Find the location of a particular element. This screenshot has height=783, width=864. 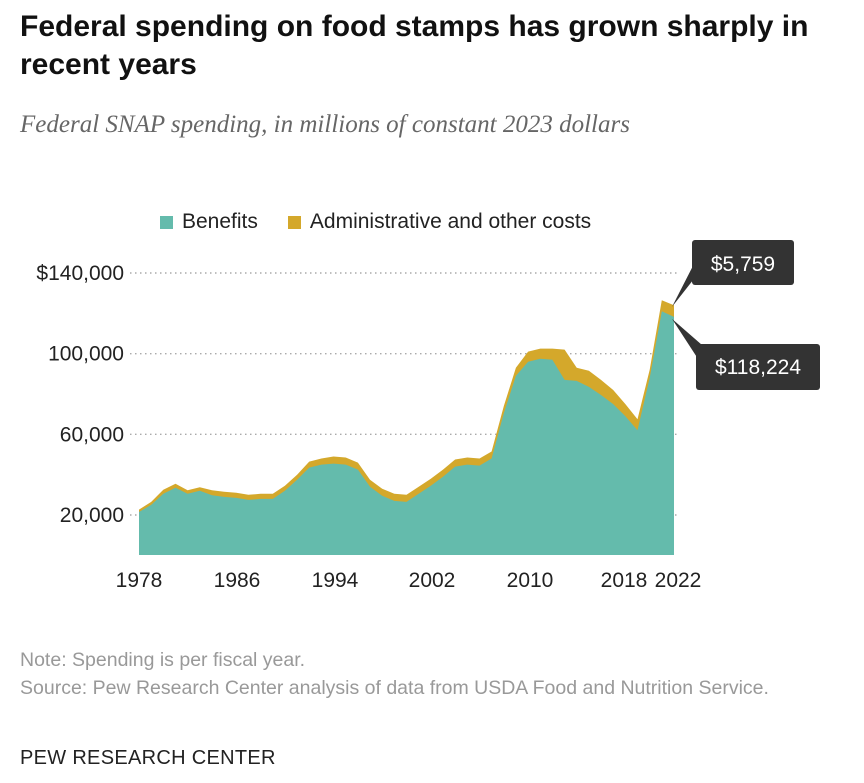

y-tick-label: 60,000 is located at coordinates (92, 434).